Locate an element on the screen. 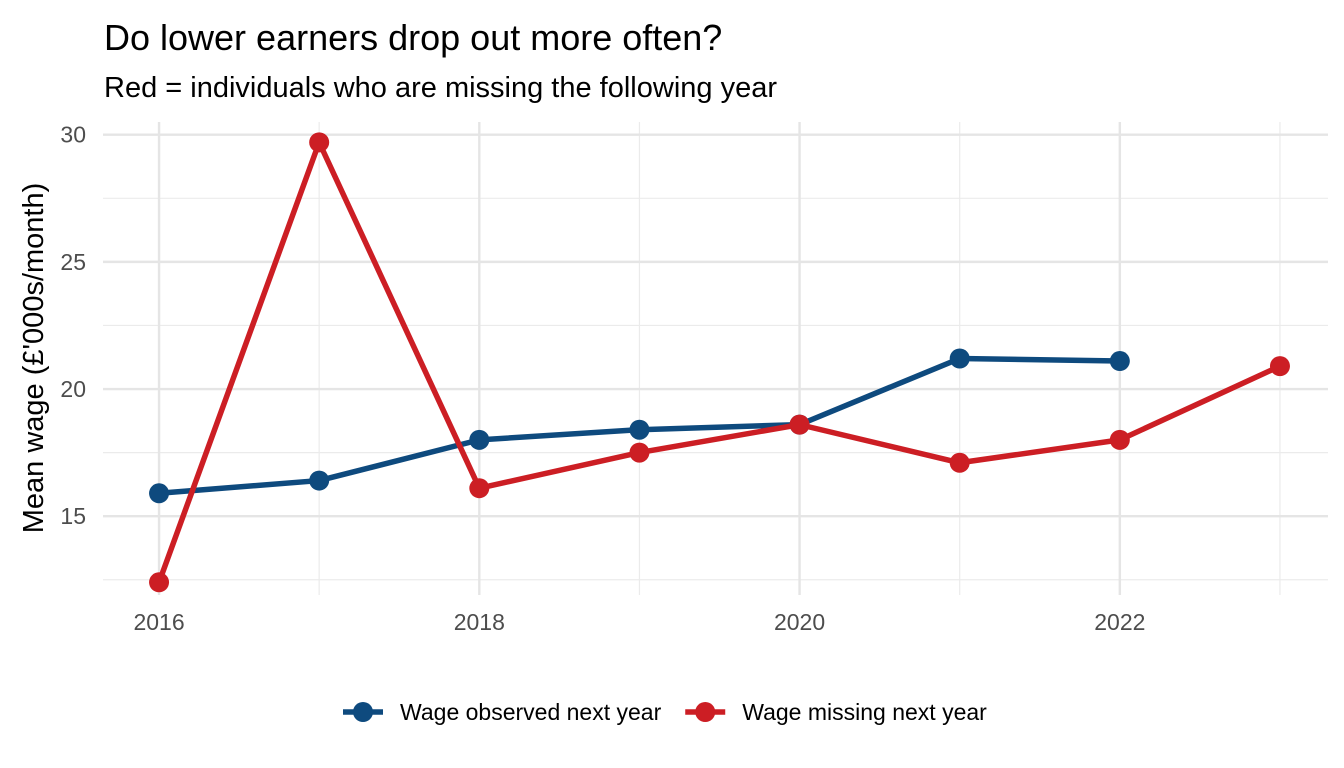 The image size is (1344, 768). y-tick-label: 15 is located at coordinates (73, 516).